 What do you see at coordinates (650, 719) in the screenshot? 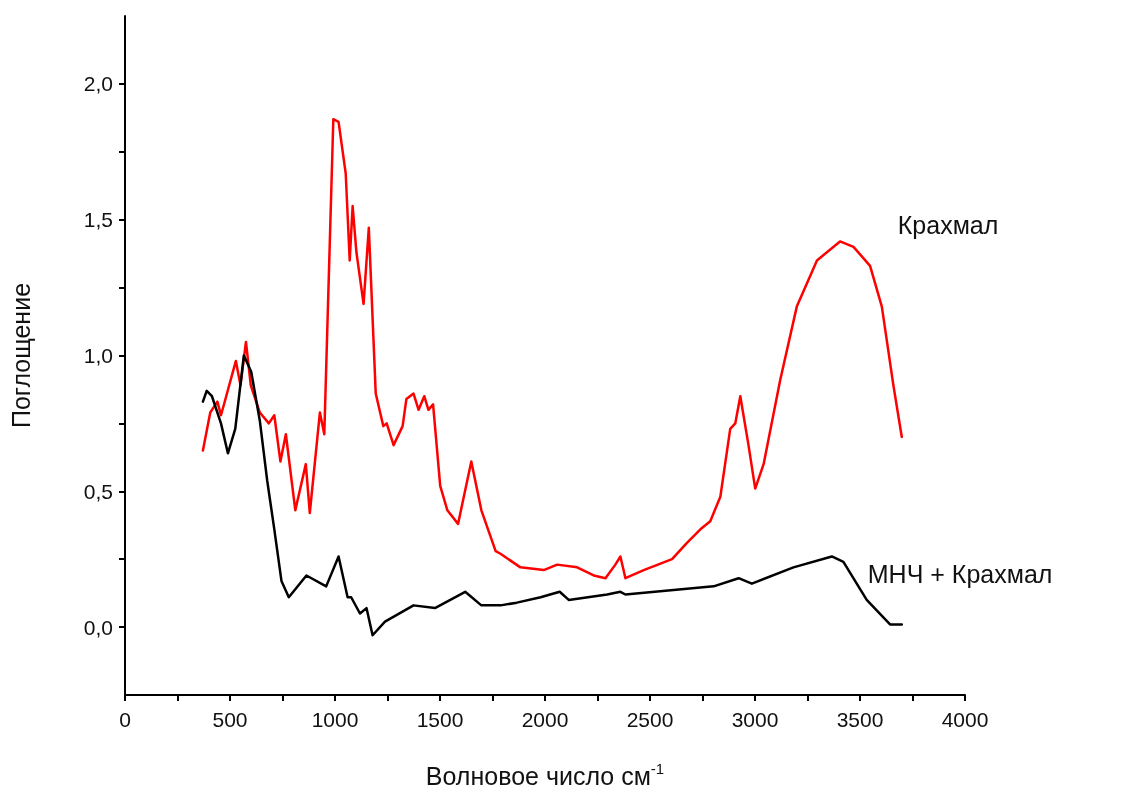
I see `x-tick-label: 2500` at bounding box center [650, 719].